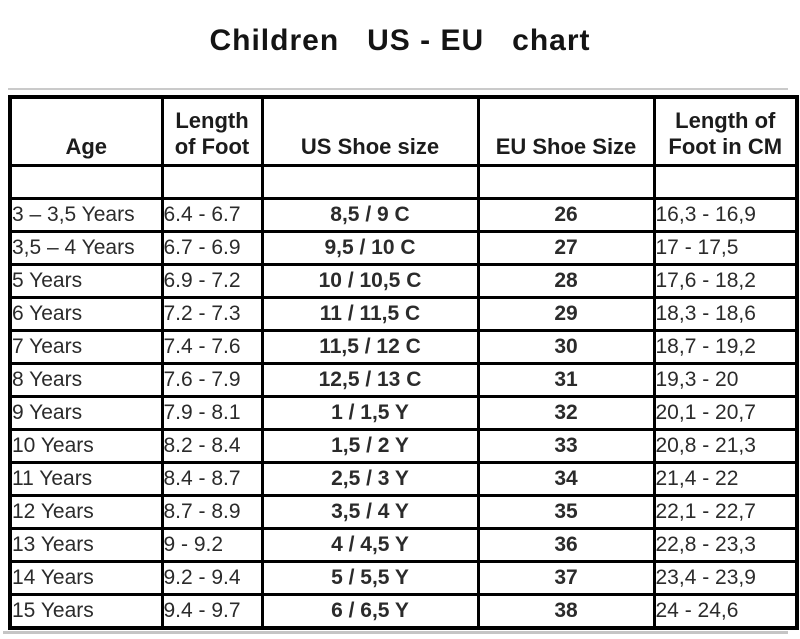 This screenshot has width=800, height=639. I want to click on cell-age: 11 Years, so click(86, 479).